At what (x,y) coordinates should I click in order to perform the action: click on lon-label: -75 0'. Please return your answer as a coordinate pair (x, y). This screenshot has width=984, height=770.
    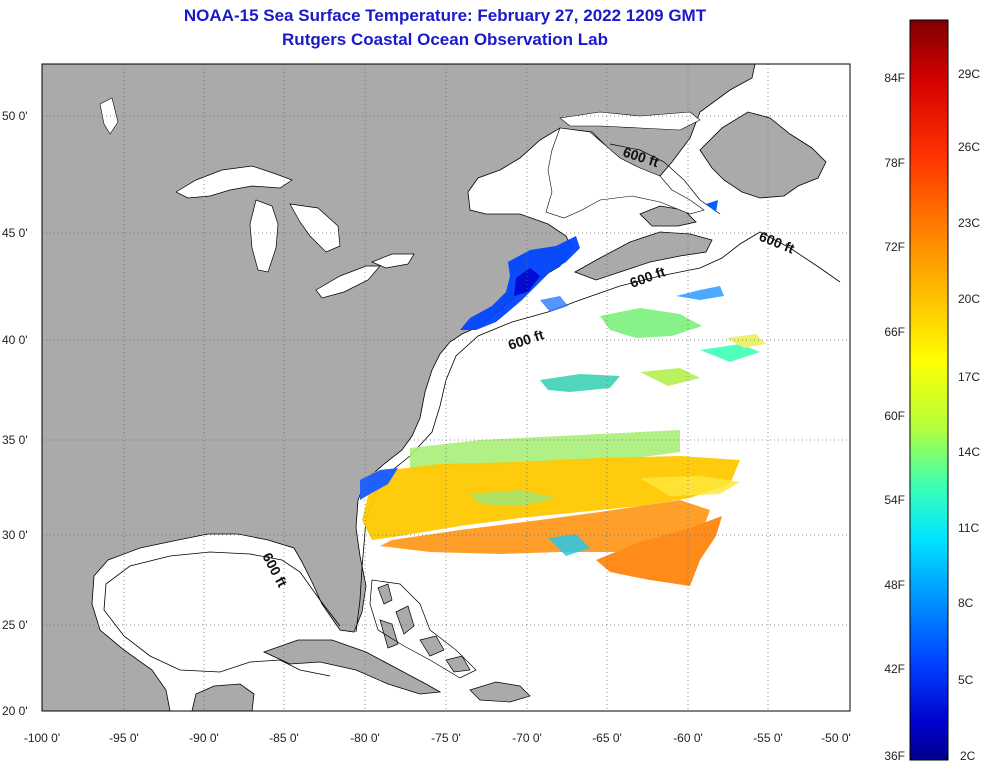
    Looking at the image, I should click on (446, 738).